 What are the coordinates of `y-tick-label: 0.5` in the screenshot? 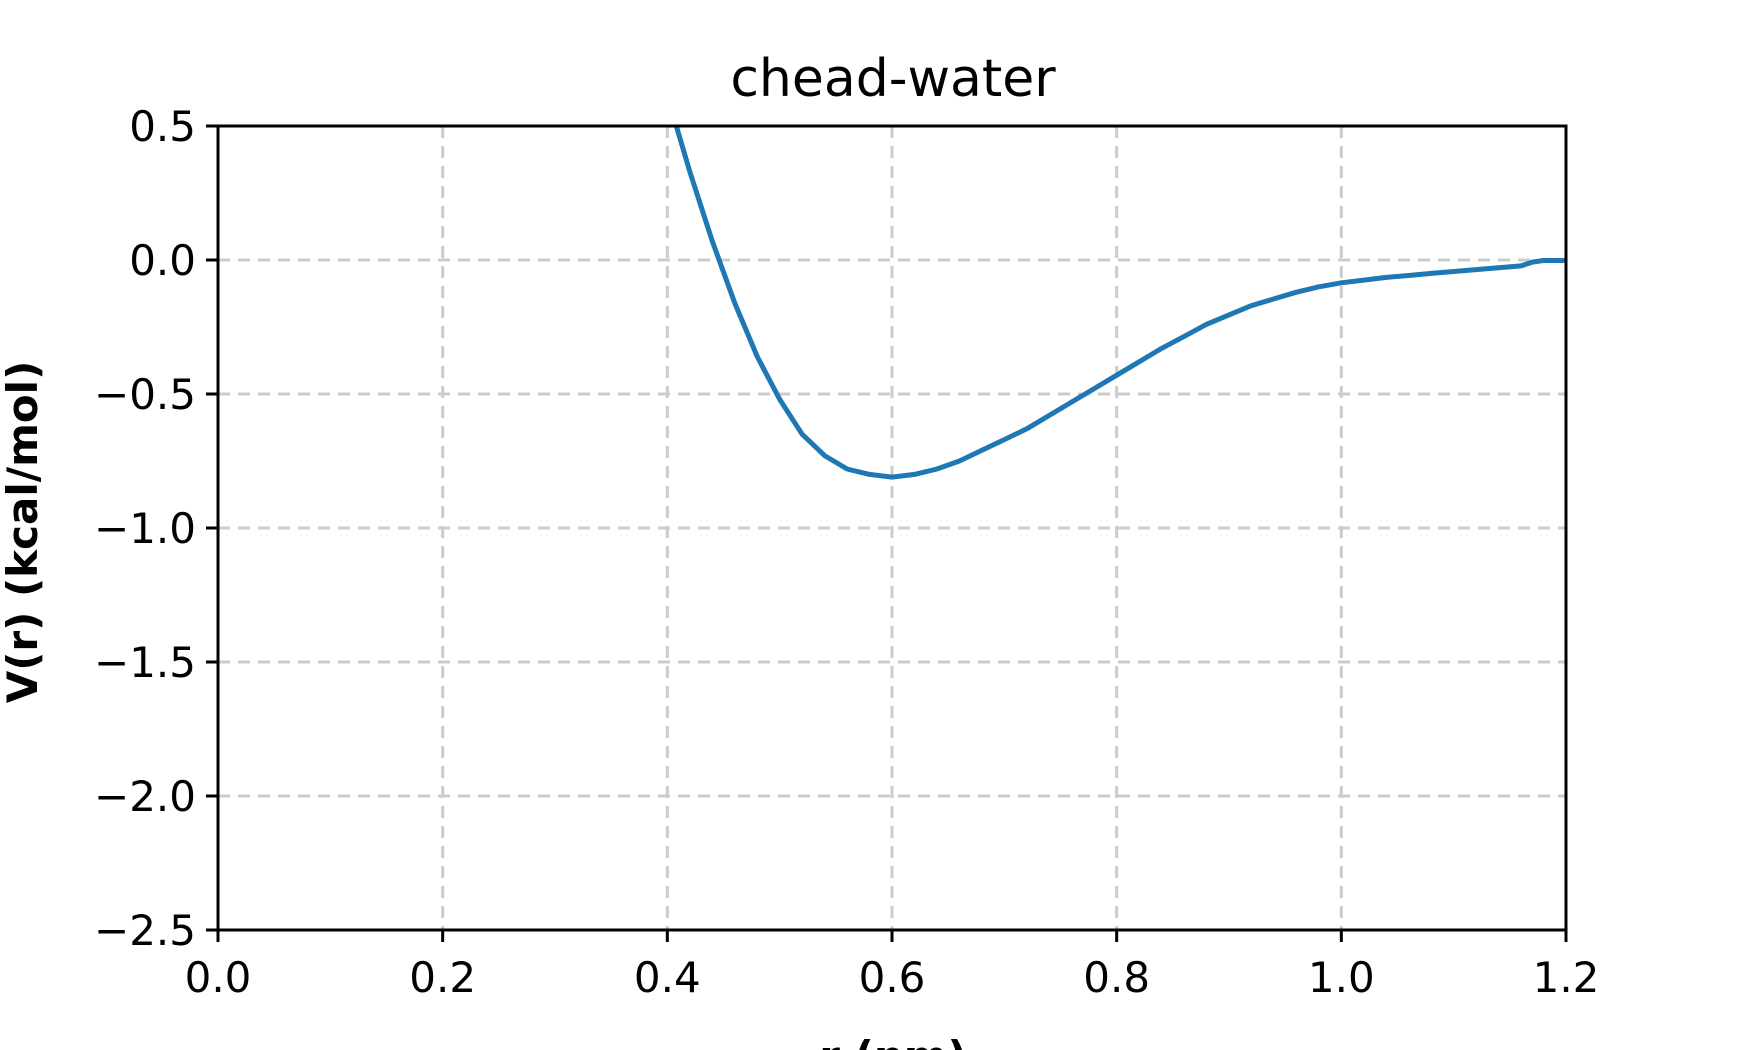 It's located at (162, 126).